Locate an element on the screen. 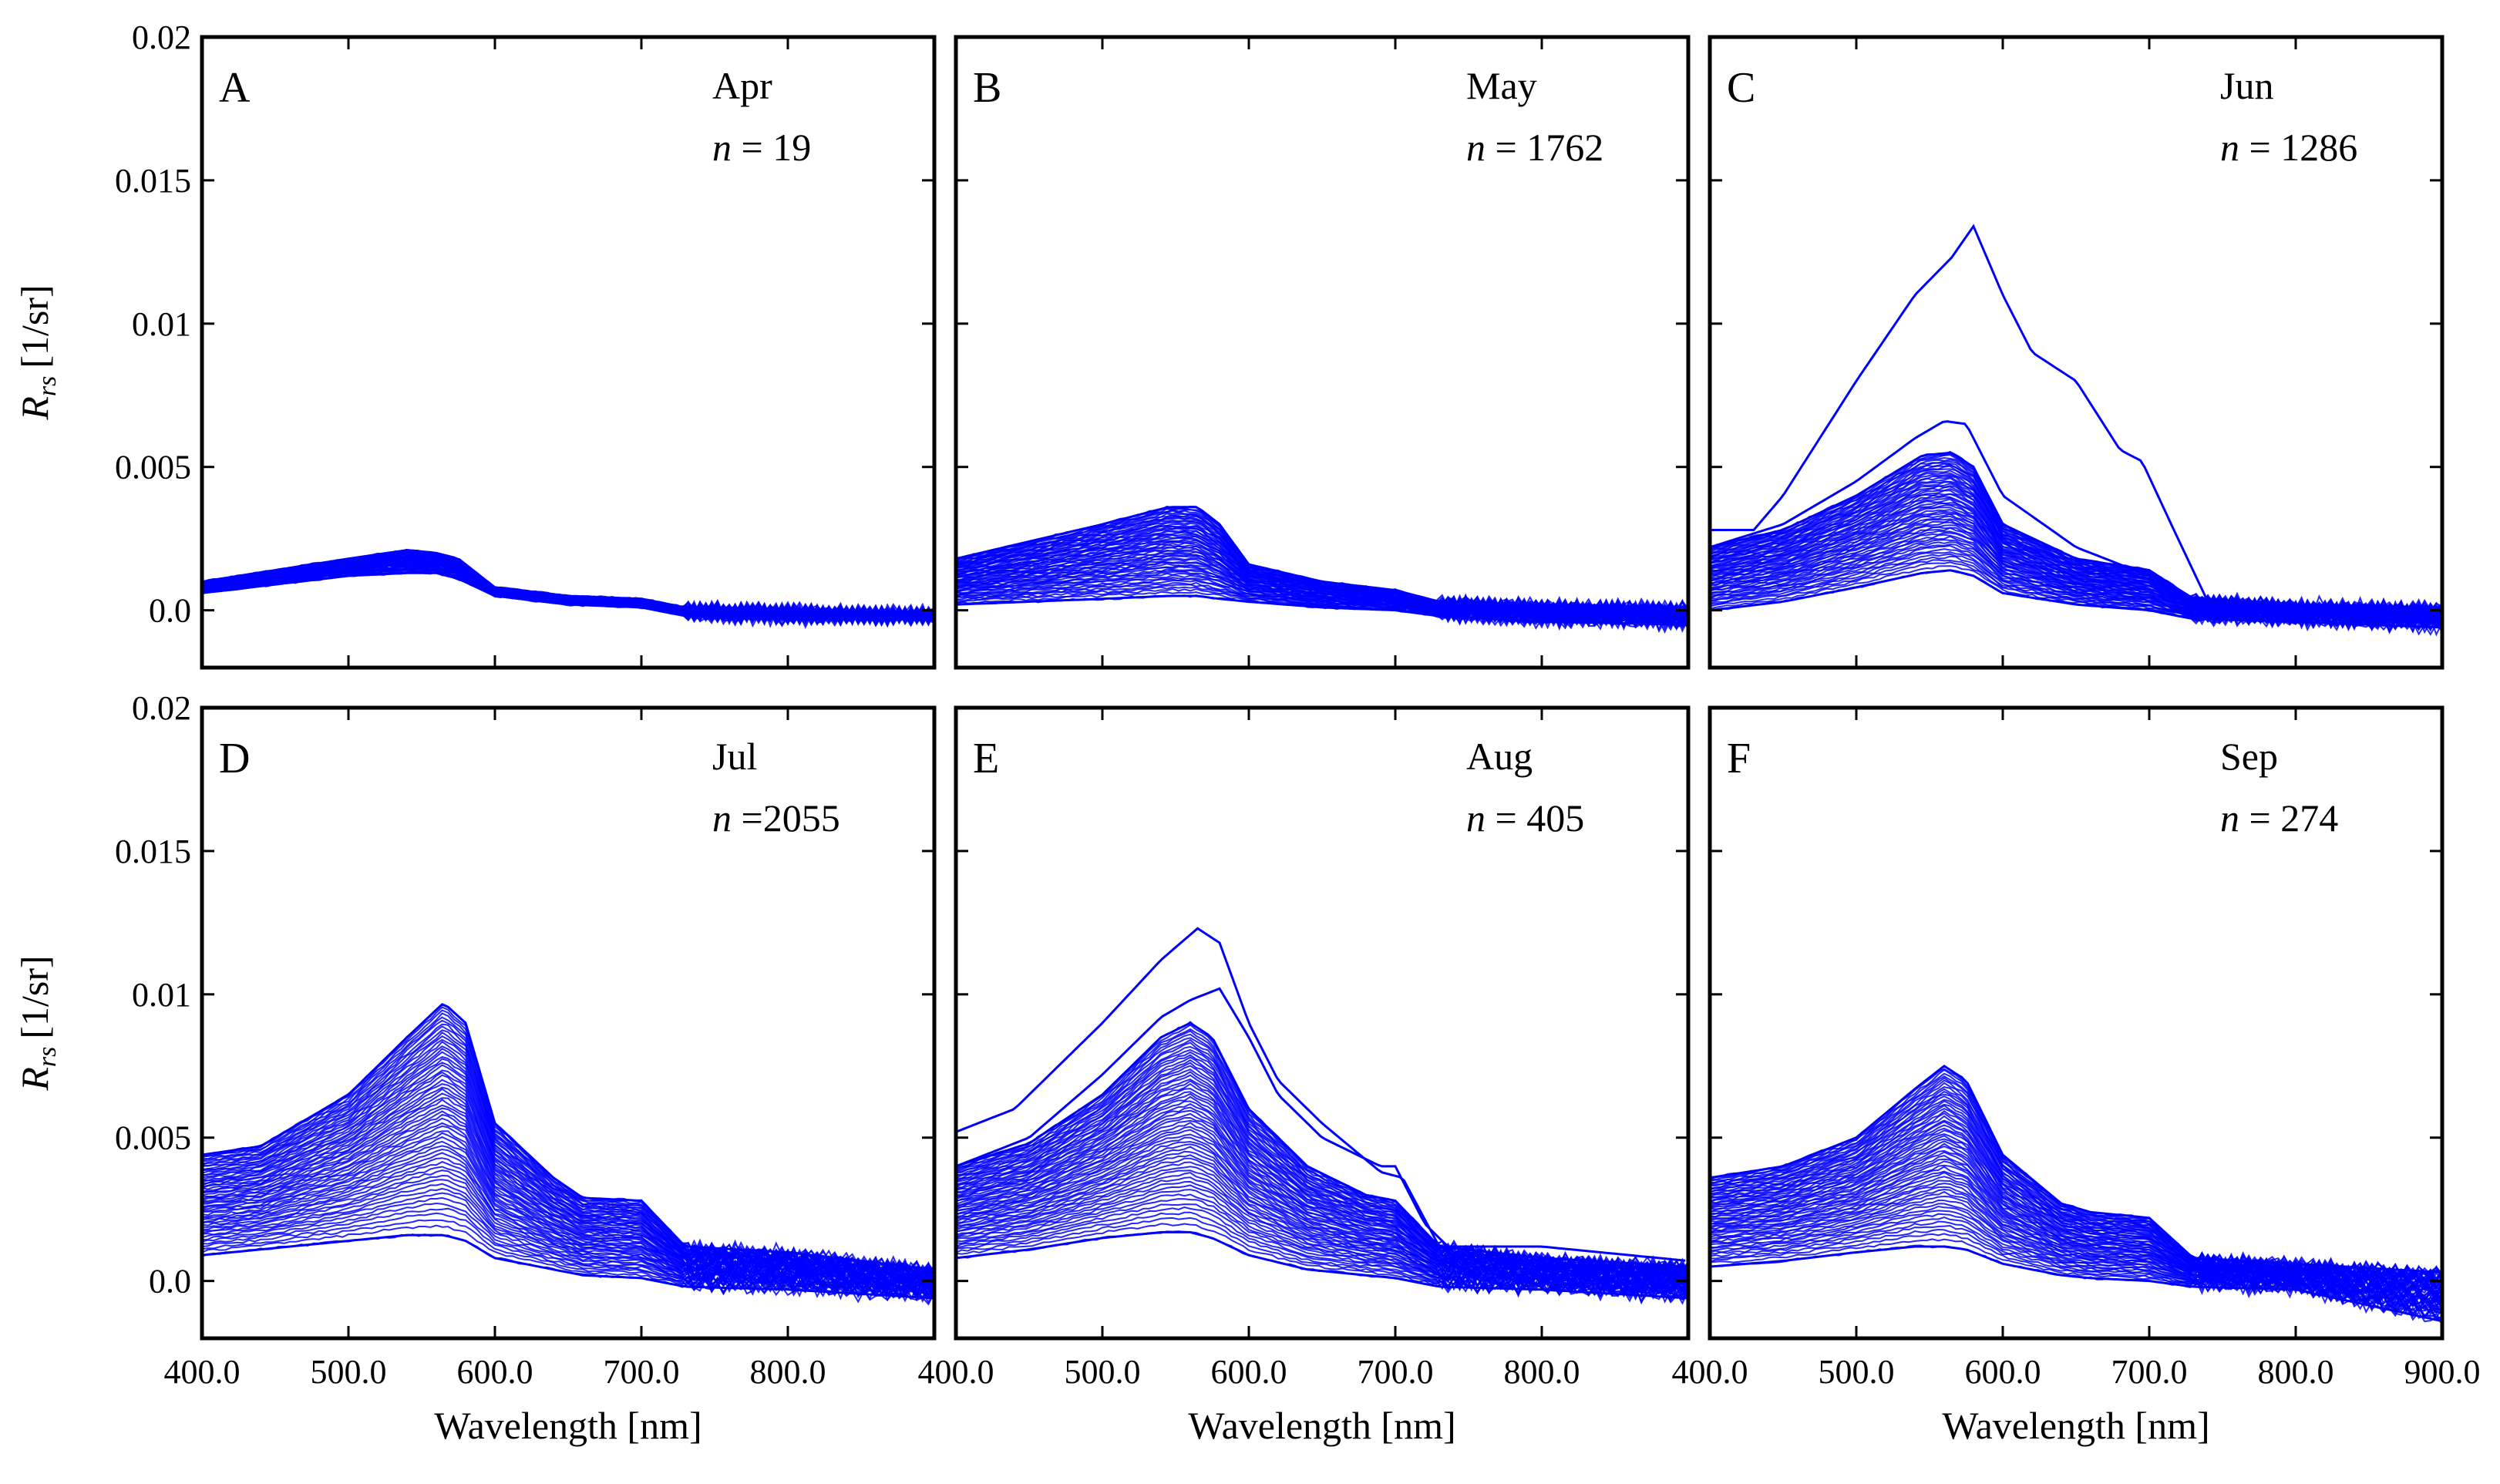 The height and width of the screenshot is (1484, 2500). panel-a: 0.0 0.005 0.01 0.015 0.02 A Apr n = 19 is located at coordinates (526, 345).